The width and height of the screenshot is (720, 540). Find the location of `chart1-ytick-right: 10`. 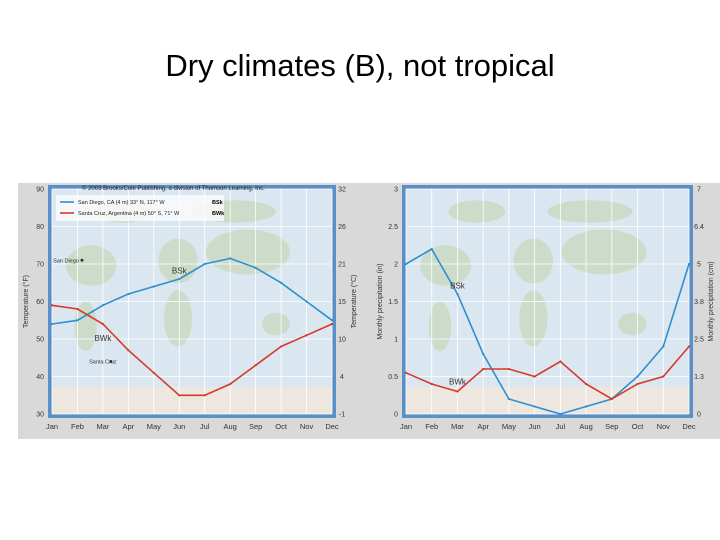

chart1-ytick-right: 10 is located at coordinates (342, 340).